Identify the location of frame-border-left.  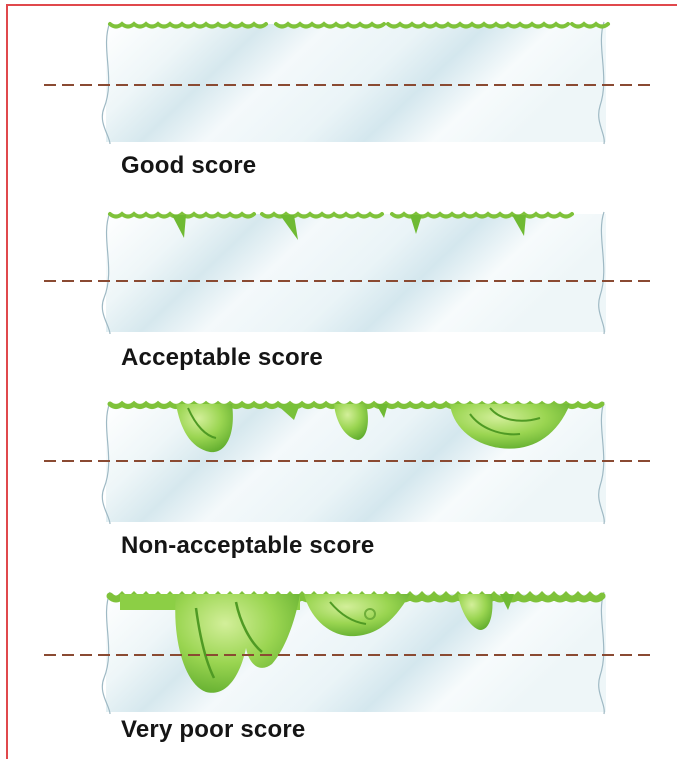
(7, 381).